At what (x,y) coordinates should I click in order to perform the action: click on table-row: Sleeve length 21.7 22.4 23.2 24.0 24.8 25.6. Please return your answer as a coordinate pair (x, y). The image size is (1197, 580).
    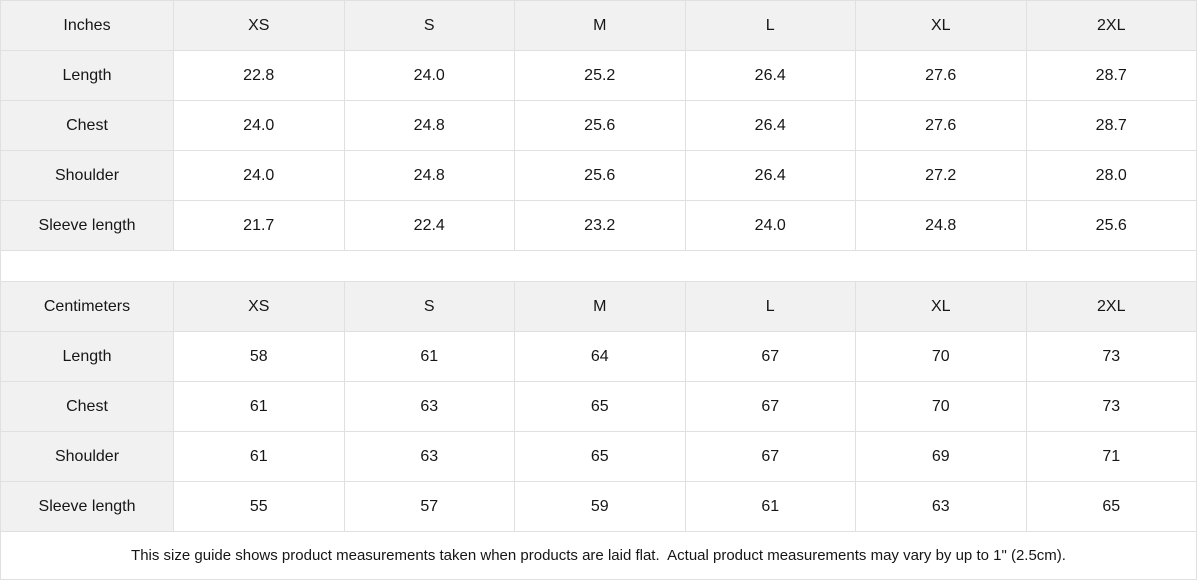
    Looking at the image, I should click on (598, 225).